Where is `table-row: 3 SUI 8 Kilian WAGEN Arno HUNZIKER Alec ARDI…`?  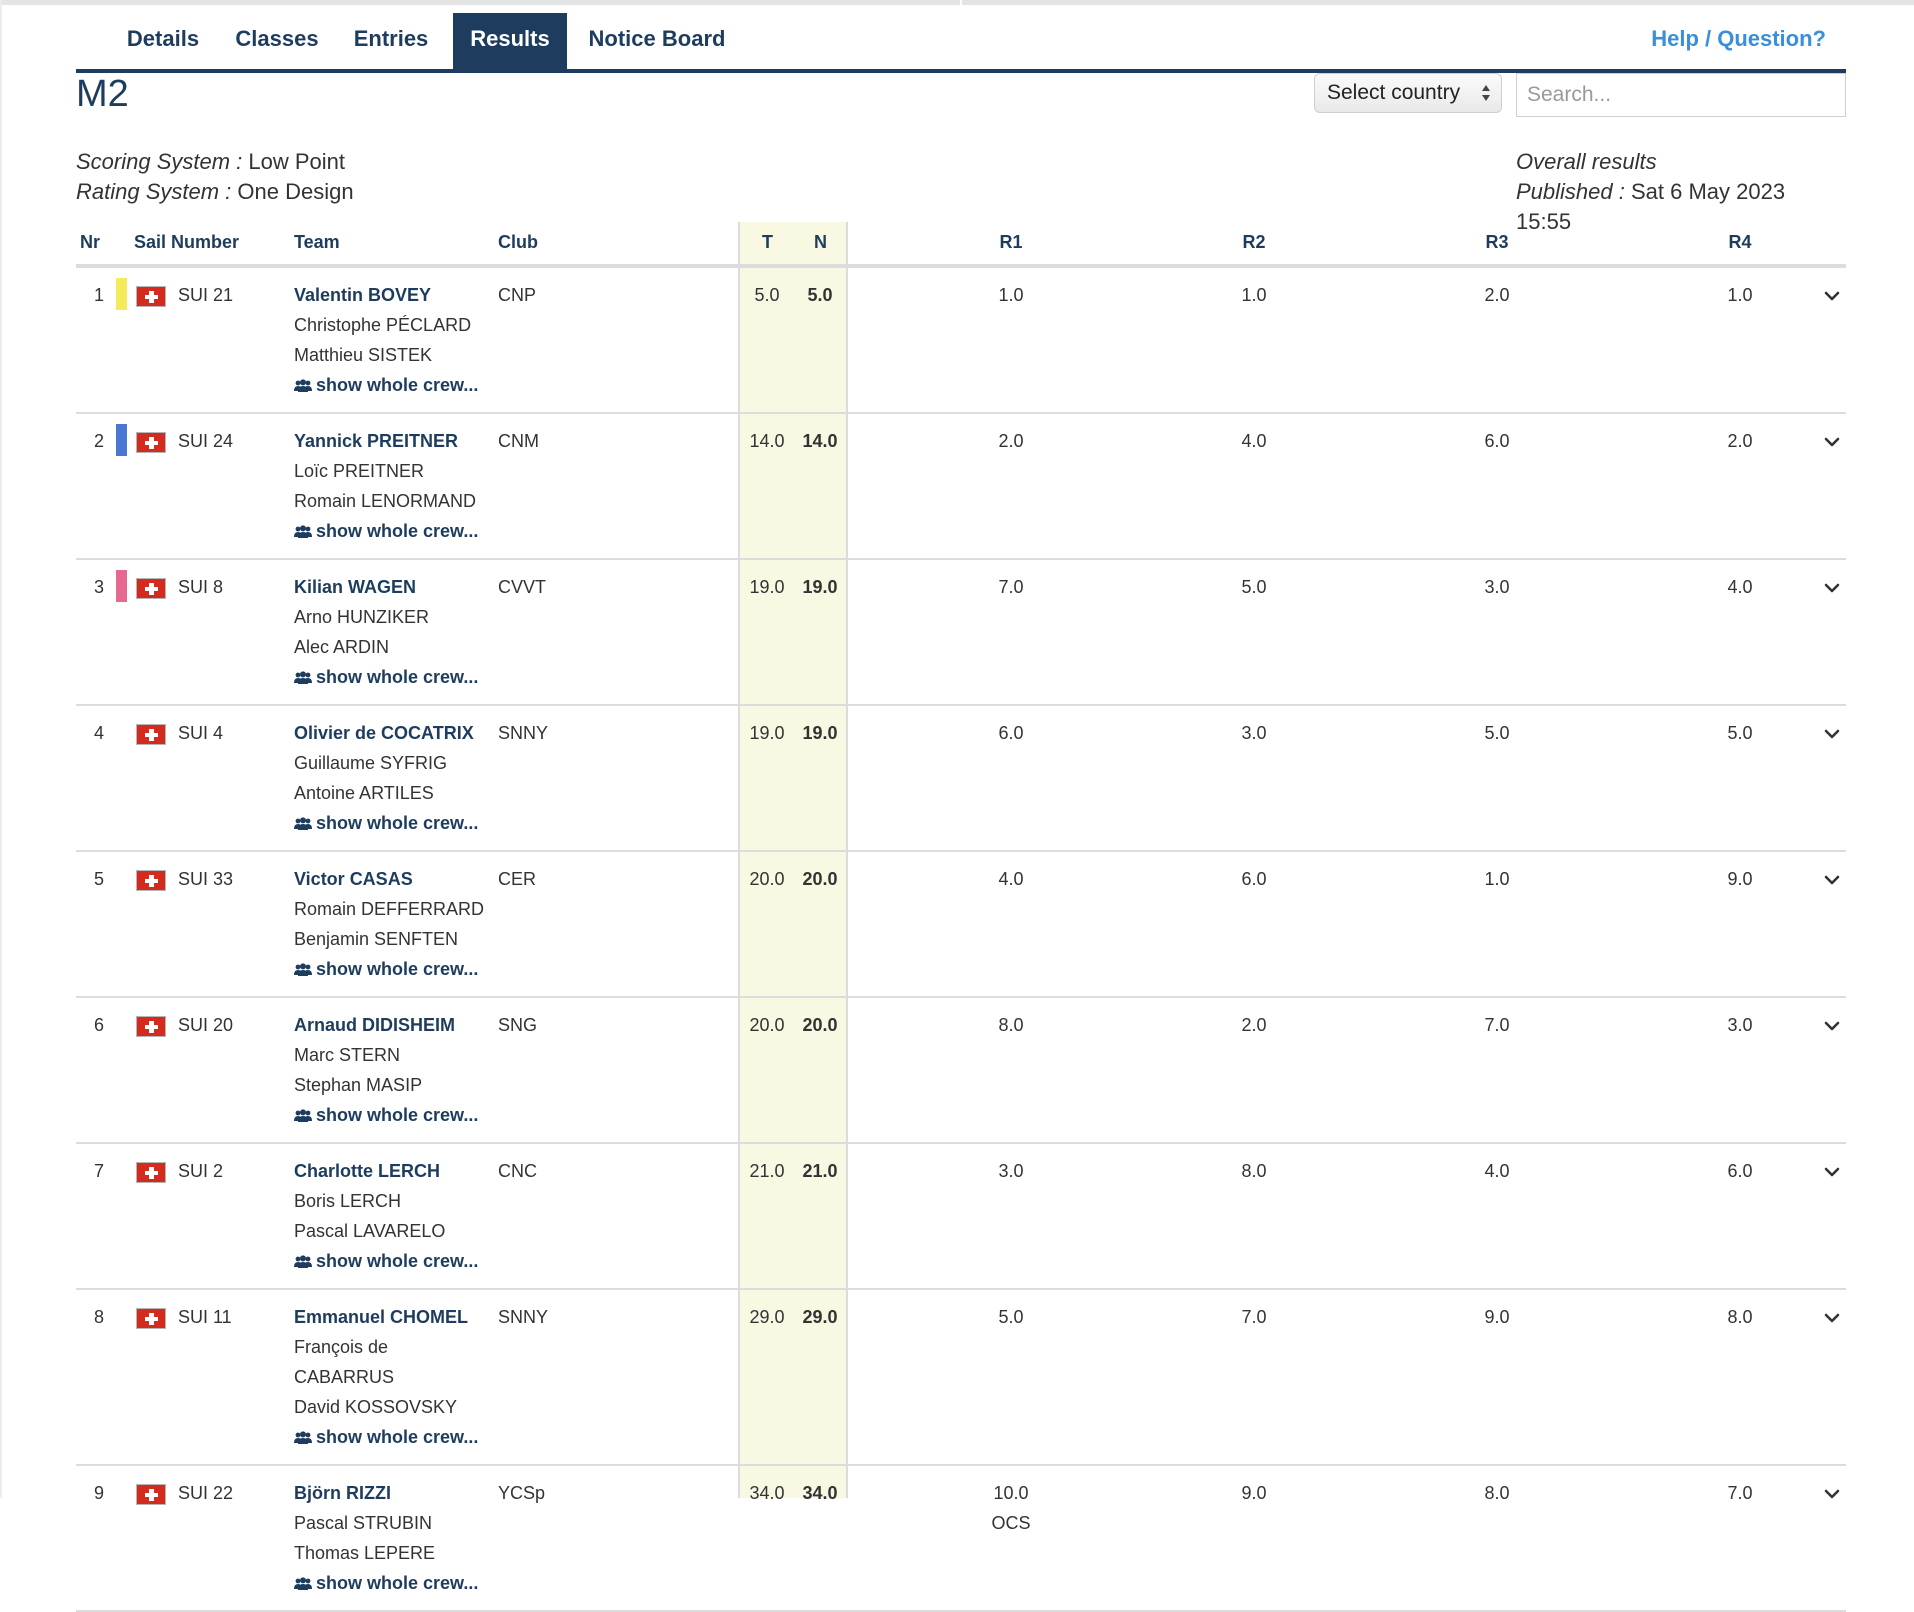 table-row: 3 SUI 8 Kilian WAGEN Arno HUNZIKER Alec ARDI… is located at coordinates (961, 633).